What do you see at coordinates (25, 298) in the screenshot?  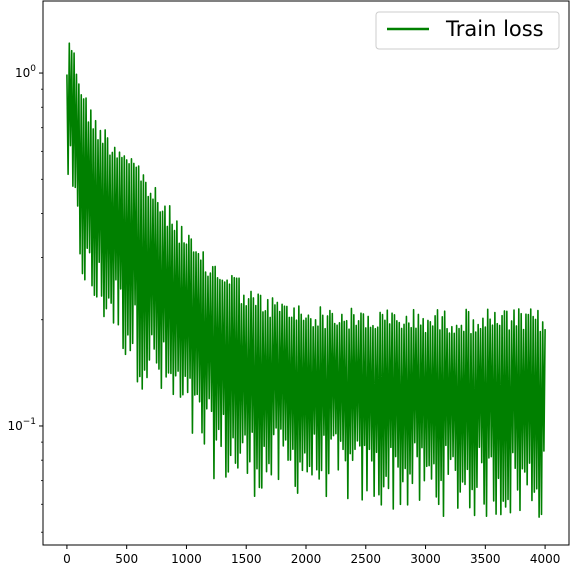 I see `y-axis: 10⁻¹ 10⁰` at bounding box center [25, 298].